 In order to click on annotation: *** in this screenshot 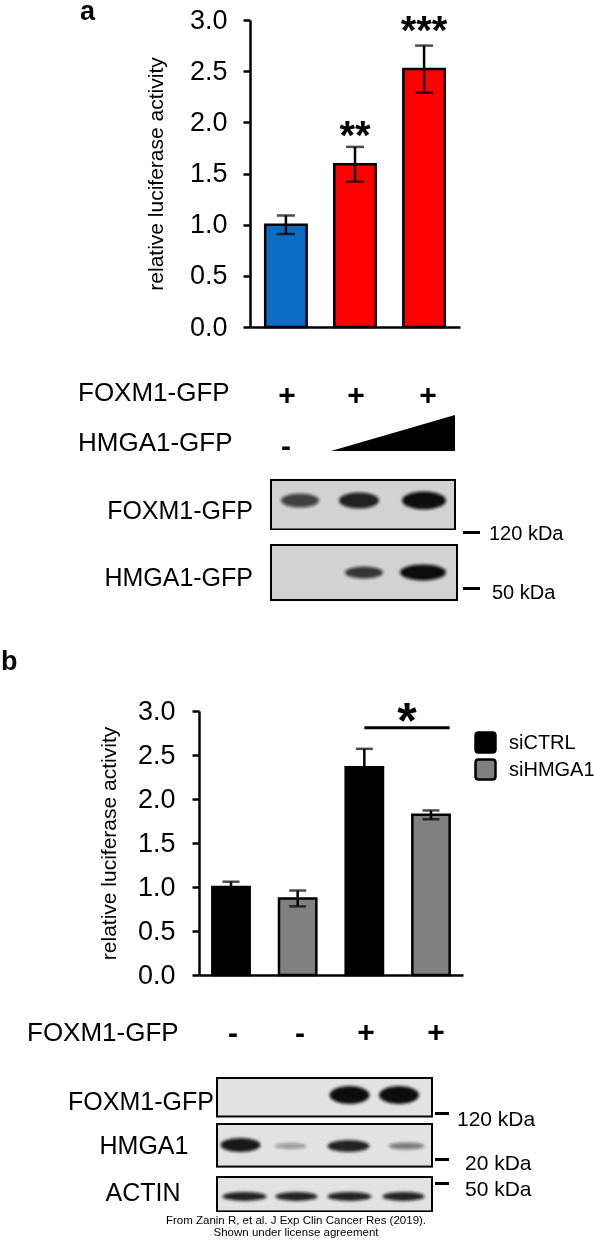, I will do `click(424, 29)`.